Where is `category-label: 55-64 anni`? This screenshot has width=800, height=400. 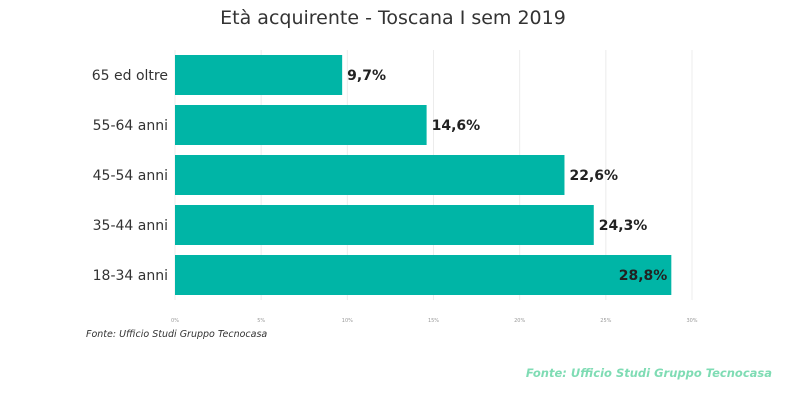
category-label: 55-64 anni is located at coordinates (130, 126).